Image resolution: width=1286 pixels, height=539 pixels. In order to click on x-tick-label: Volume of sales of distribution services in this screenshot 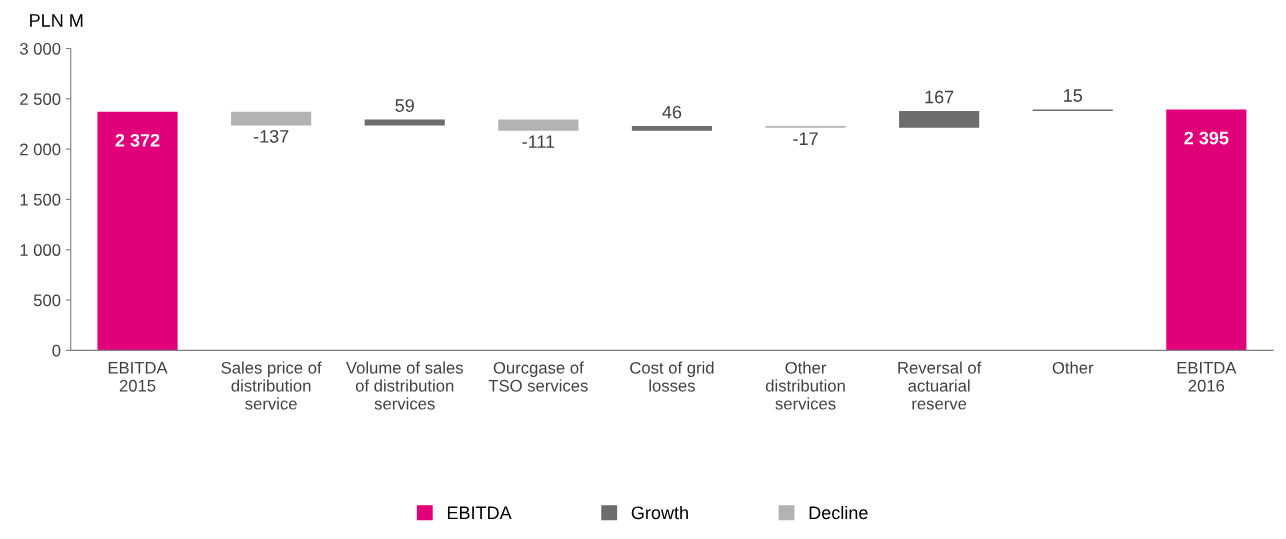, I will do `click(404, 385)`.